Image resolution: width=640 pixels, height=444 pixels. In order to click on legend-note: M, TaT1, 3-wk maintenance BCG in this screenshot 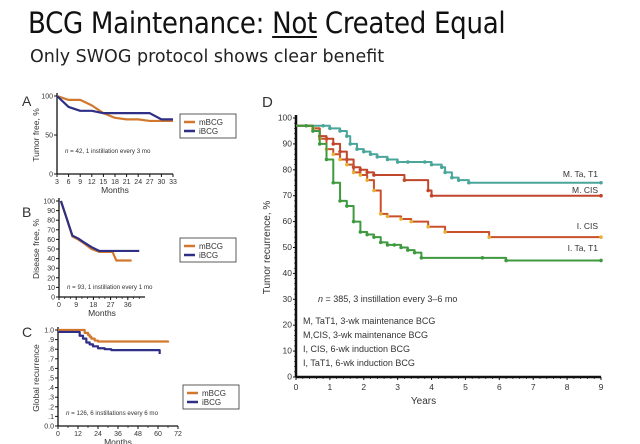, I will do `click(369, 321)`.